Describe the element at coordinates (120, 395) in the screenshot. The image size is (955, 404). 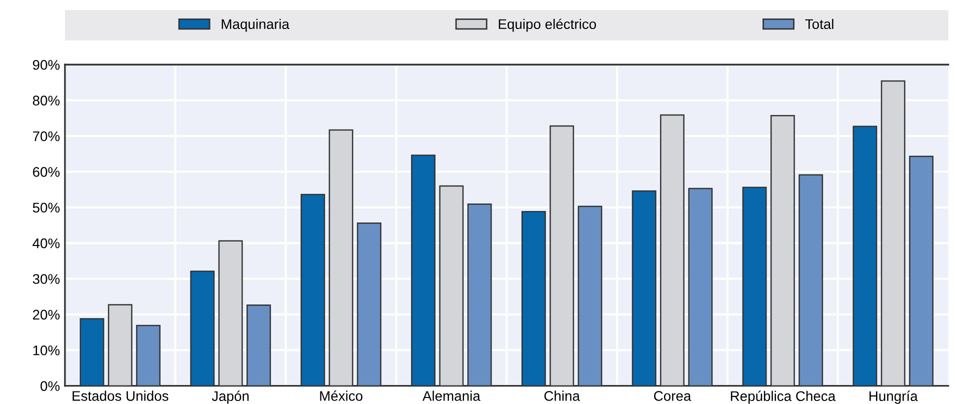
I see `x-tick-label: Estados Unidos` at that location.